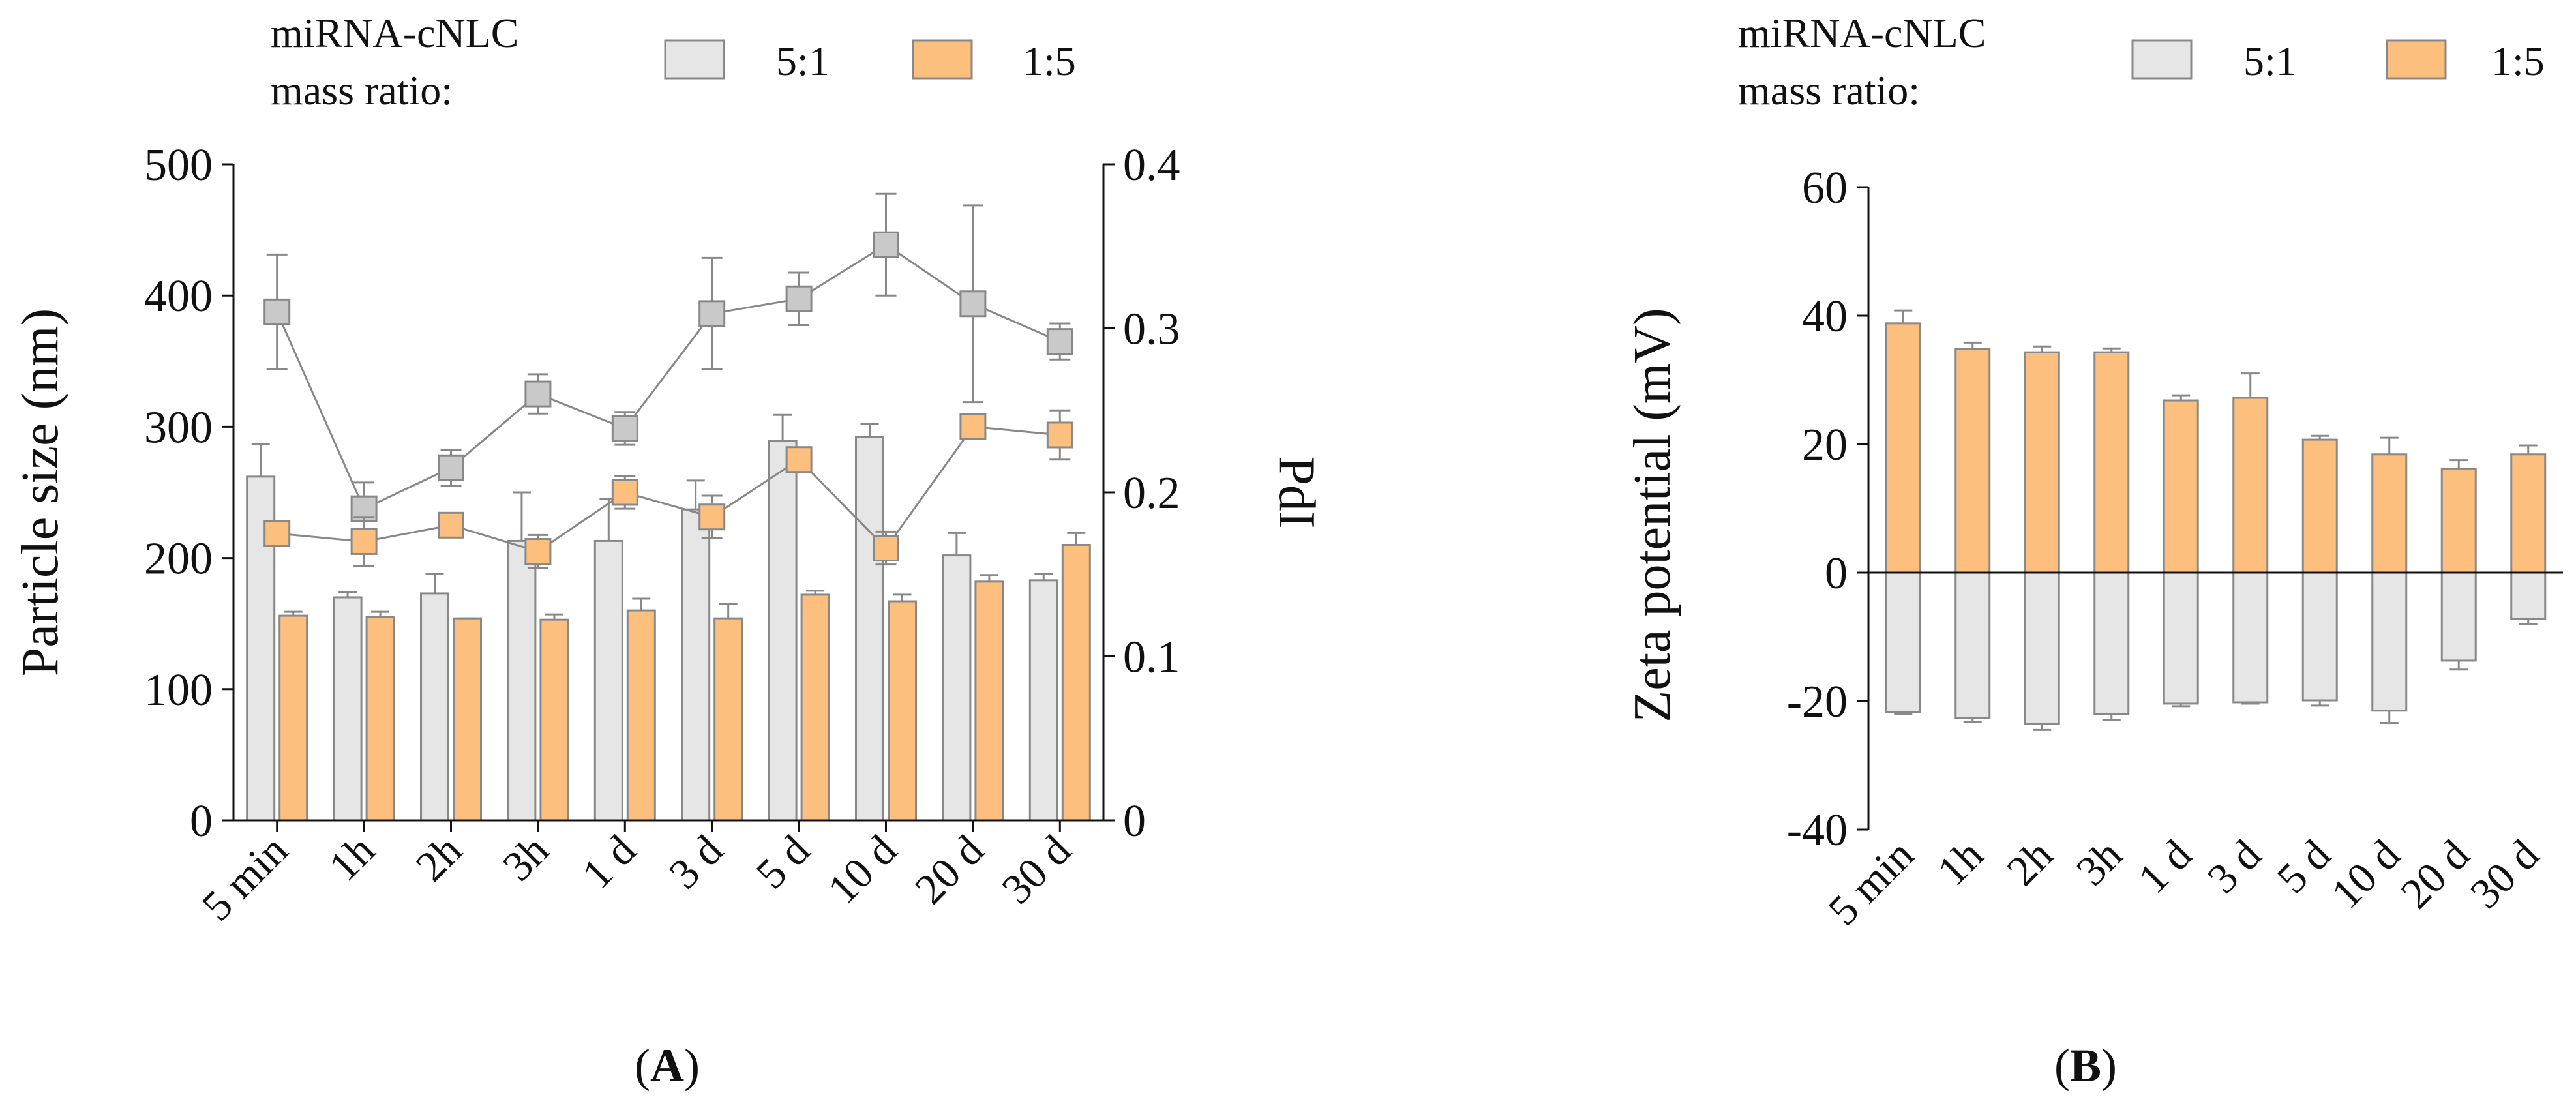  I want to click on panel-a-ylabel: Particle size (nm), so click(40, 492).